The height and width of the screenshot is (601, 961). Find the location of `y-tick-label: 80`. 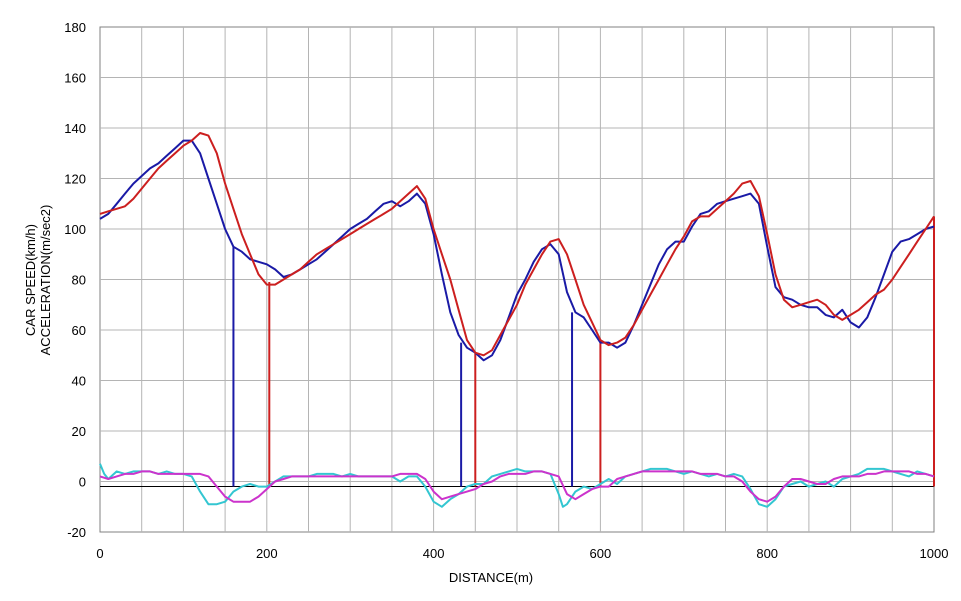

y-tick-label: 80 is located at coordinates (79, 280).